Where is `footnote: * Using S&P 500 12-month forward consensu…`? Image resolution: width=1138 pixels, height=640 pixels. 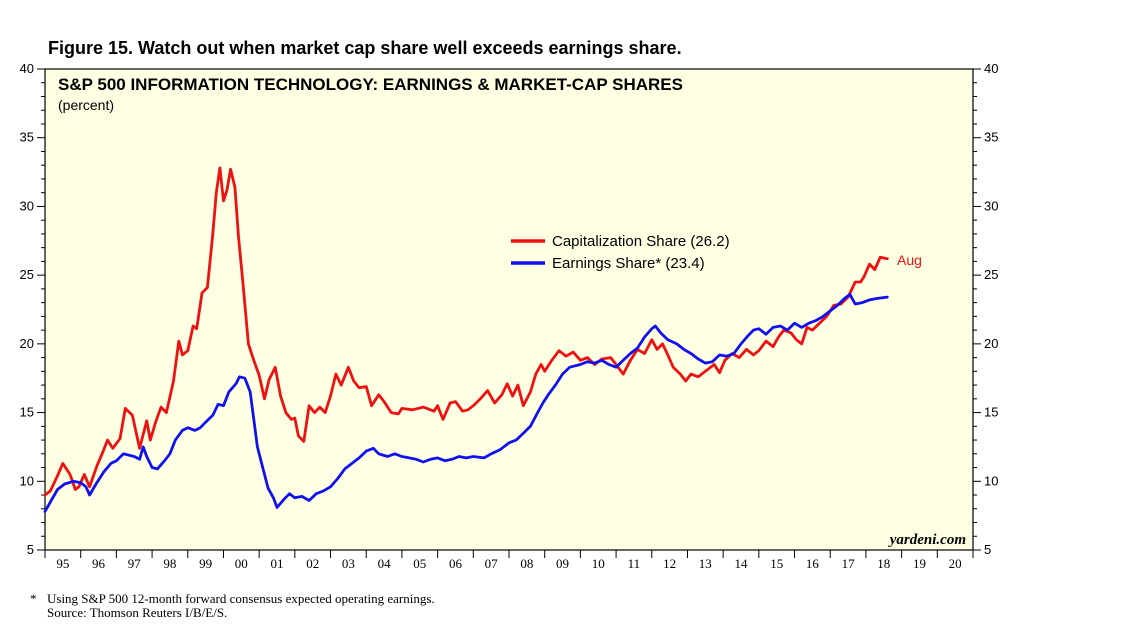 footnote: * Using S&P 500 12-month forward consensu… is located at coordinates (232, 606).